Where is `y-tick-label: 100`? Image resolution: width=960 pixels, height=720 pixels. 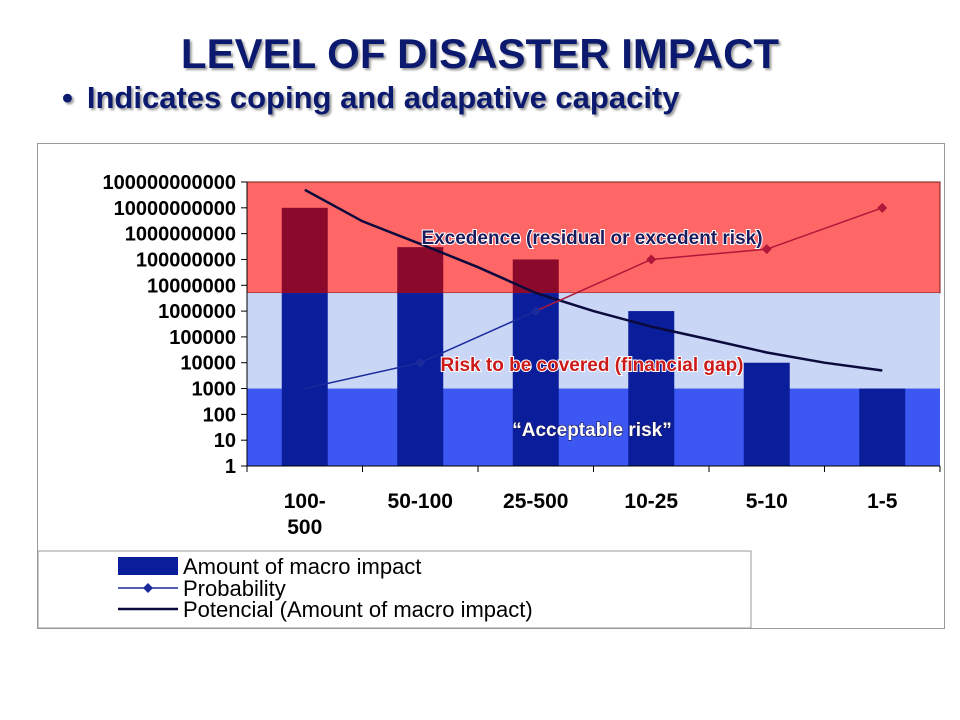 y-tick-label: 100 is located at coordinates (219, 415).